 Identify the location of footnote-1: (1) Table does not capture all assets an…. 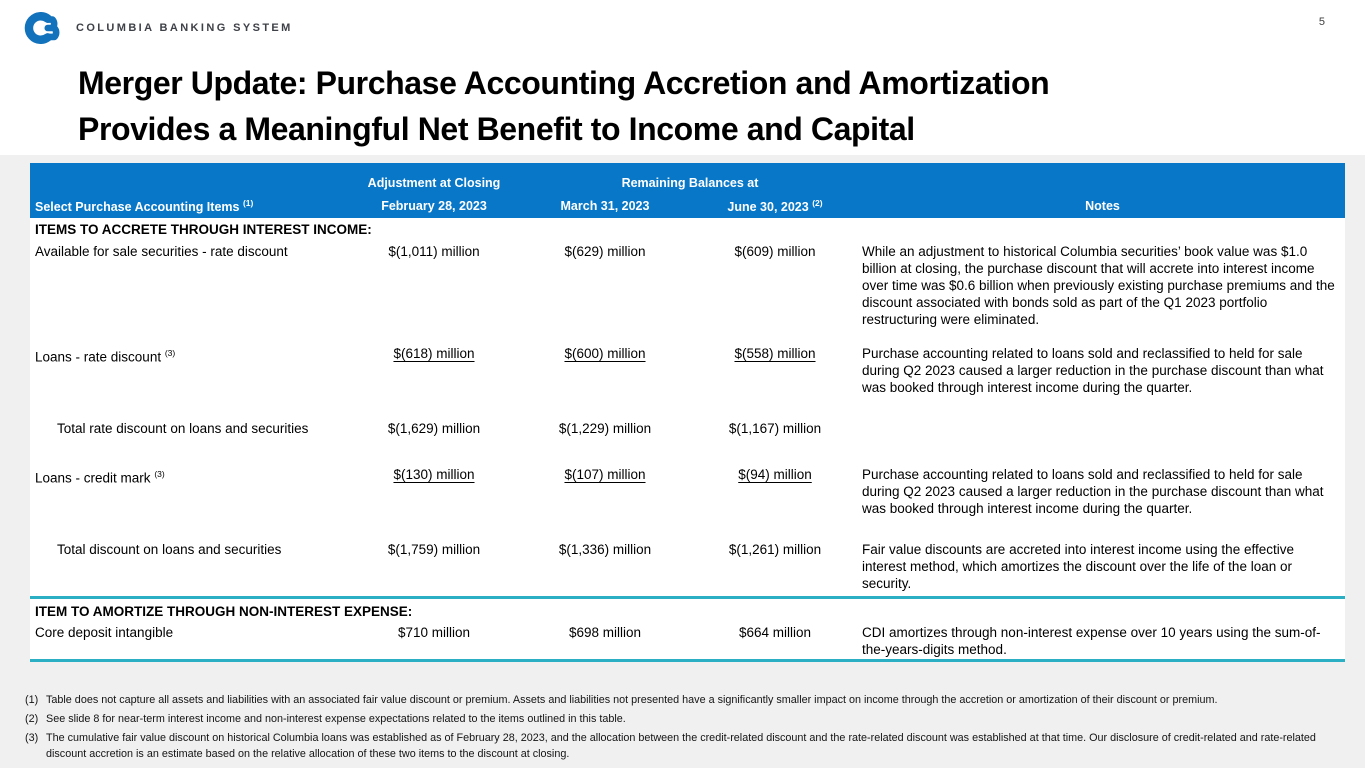
(687, 700).